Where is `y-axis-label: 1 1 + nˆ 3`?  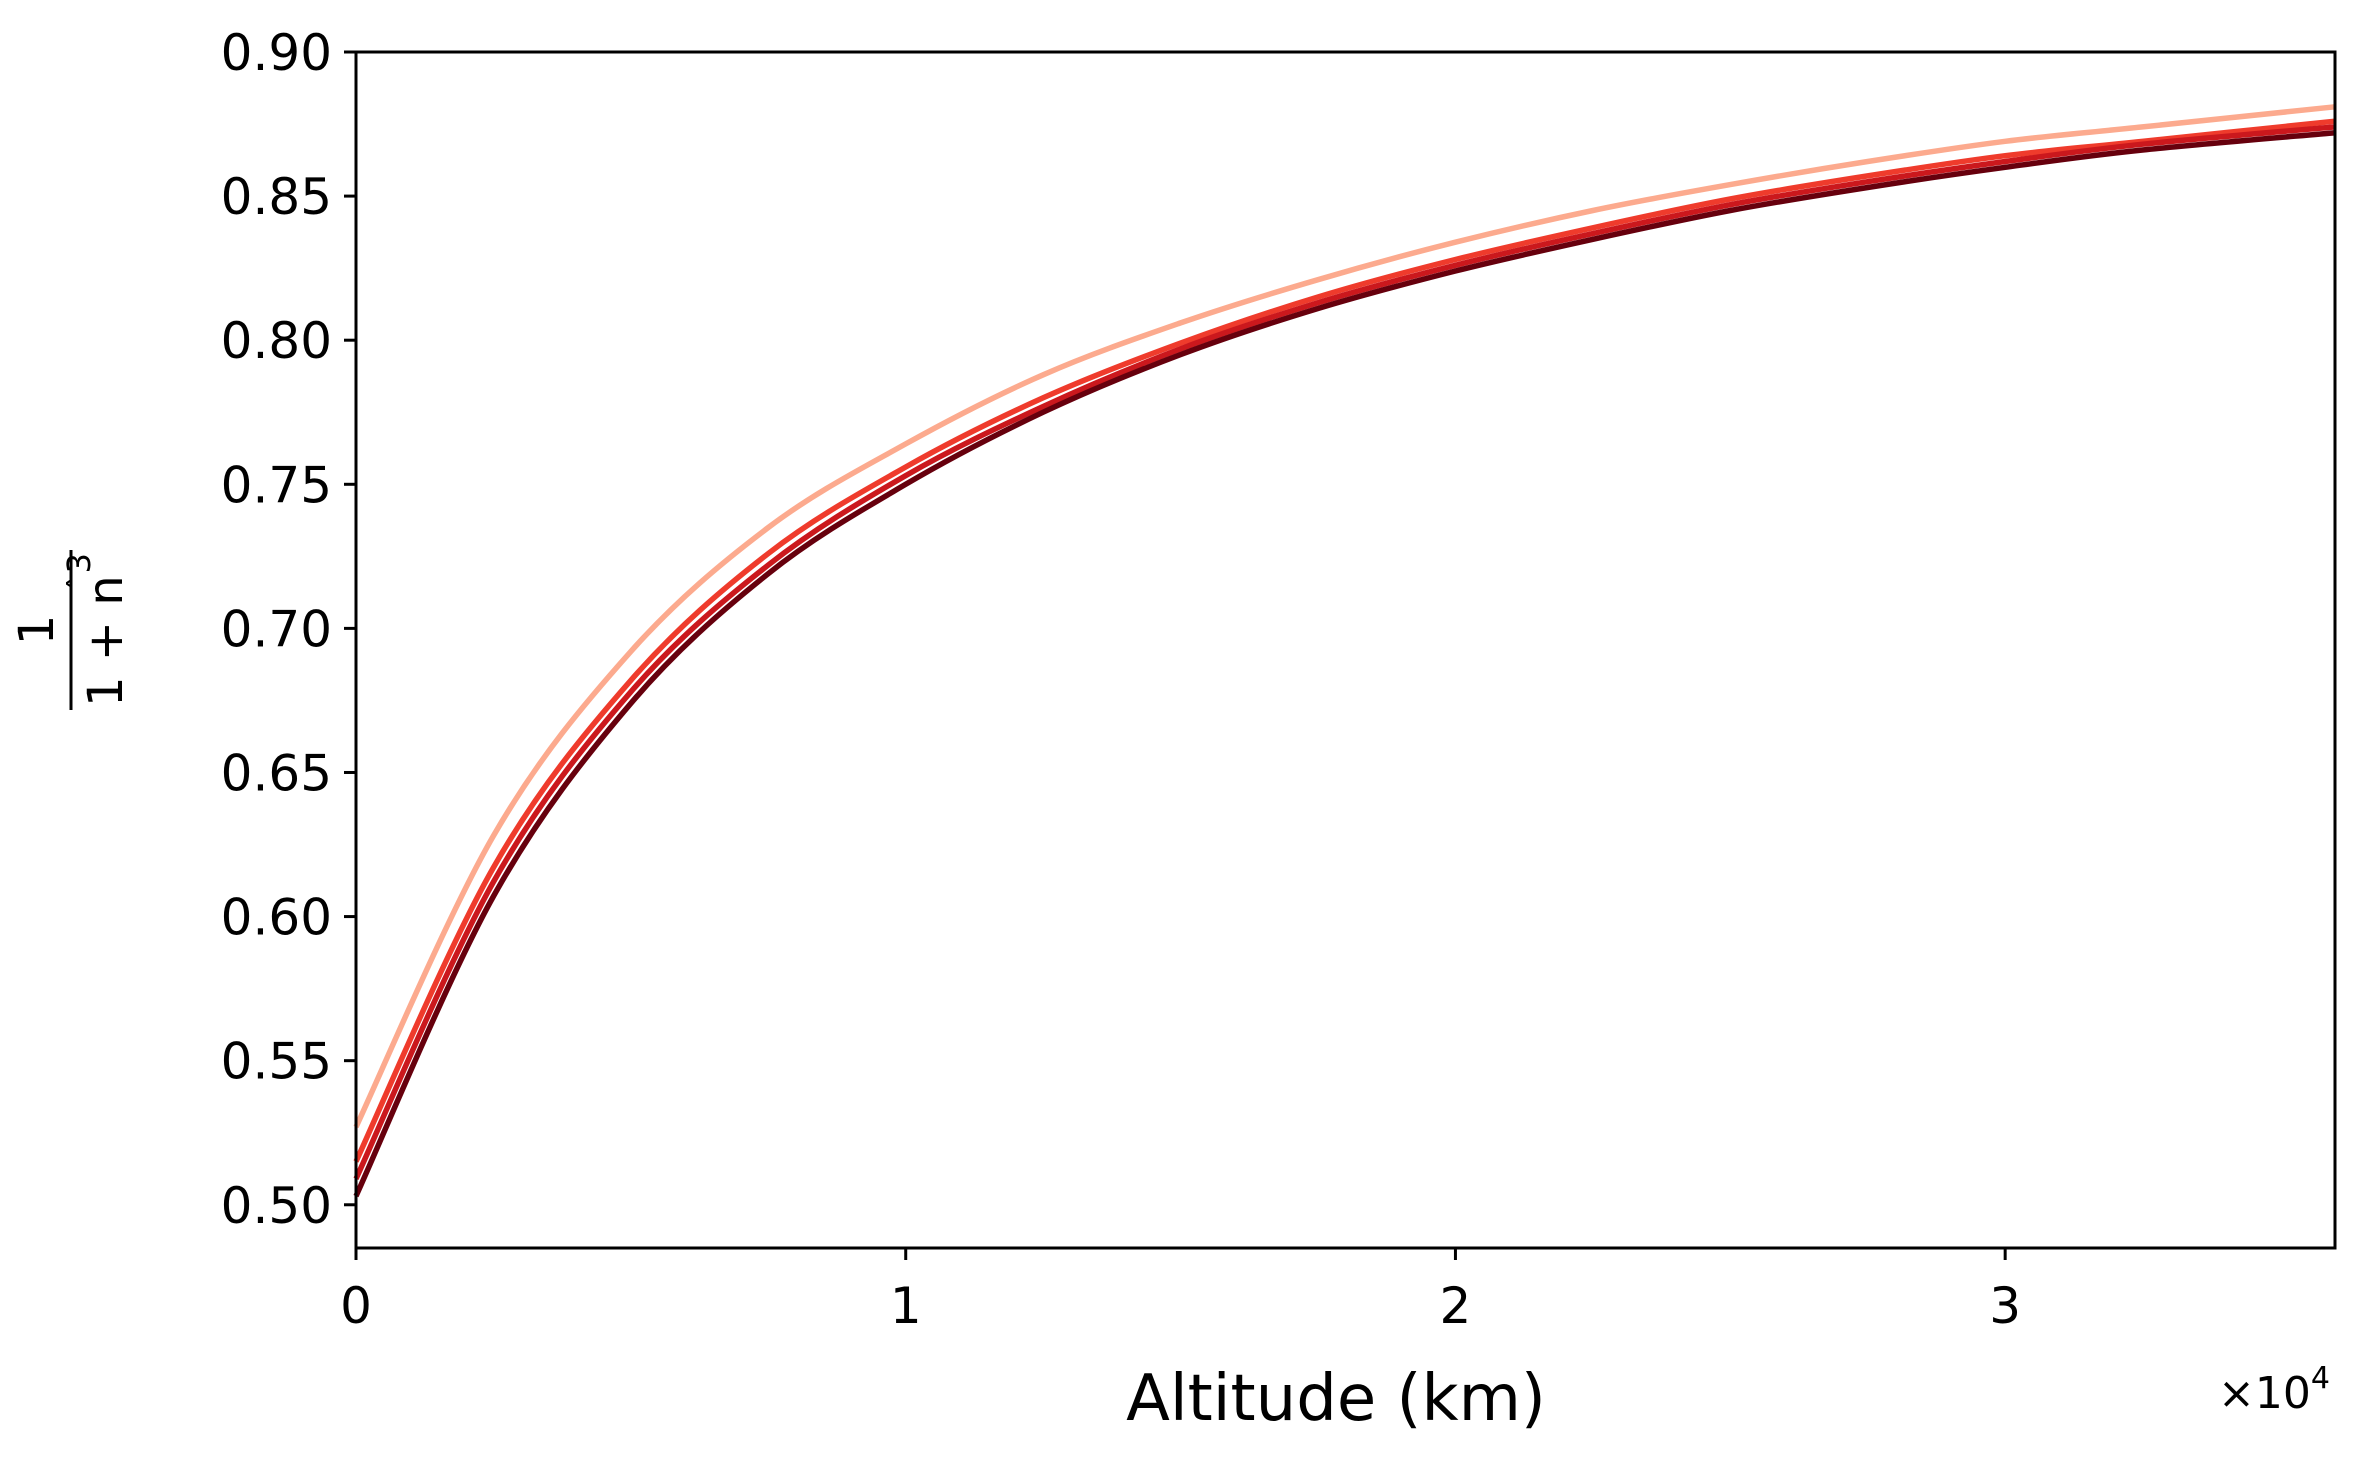 y-axis-label: 1 1 + nˆ 3 is located at coordinates (71, 630).